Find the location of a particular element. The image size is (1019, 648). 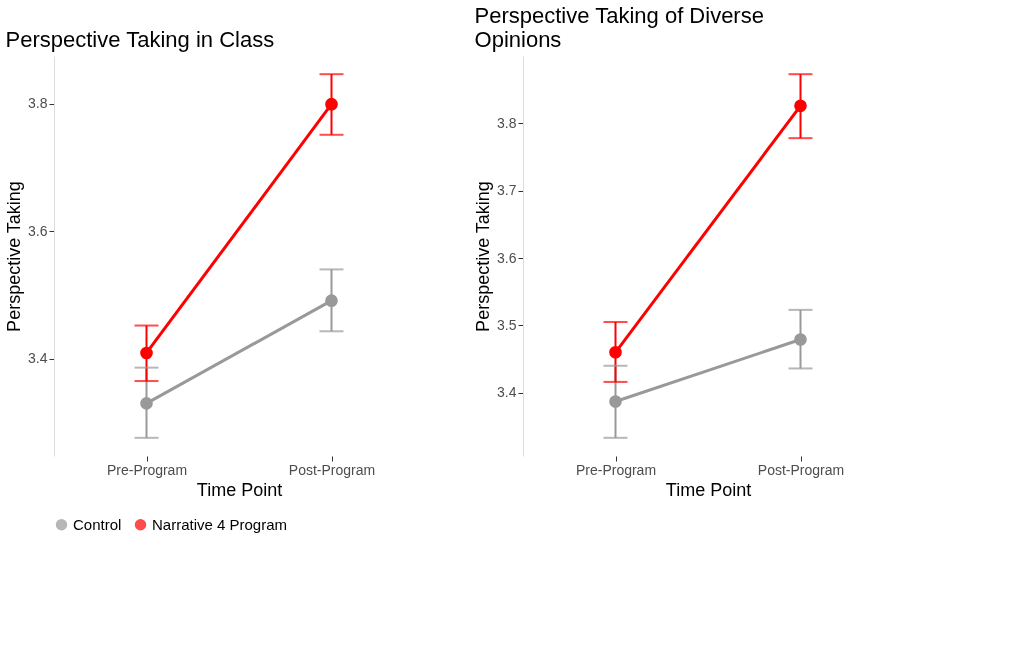

chart-title: Perspective Taking in Class is located at coordinates (140, 39).